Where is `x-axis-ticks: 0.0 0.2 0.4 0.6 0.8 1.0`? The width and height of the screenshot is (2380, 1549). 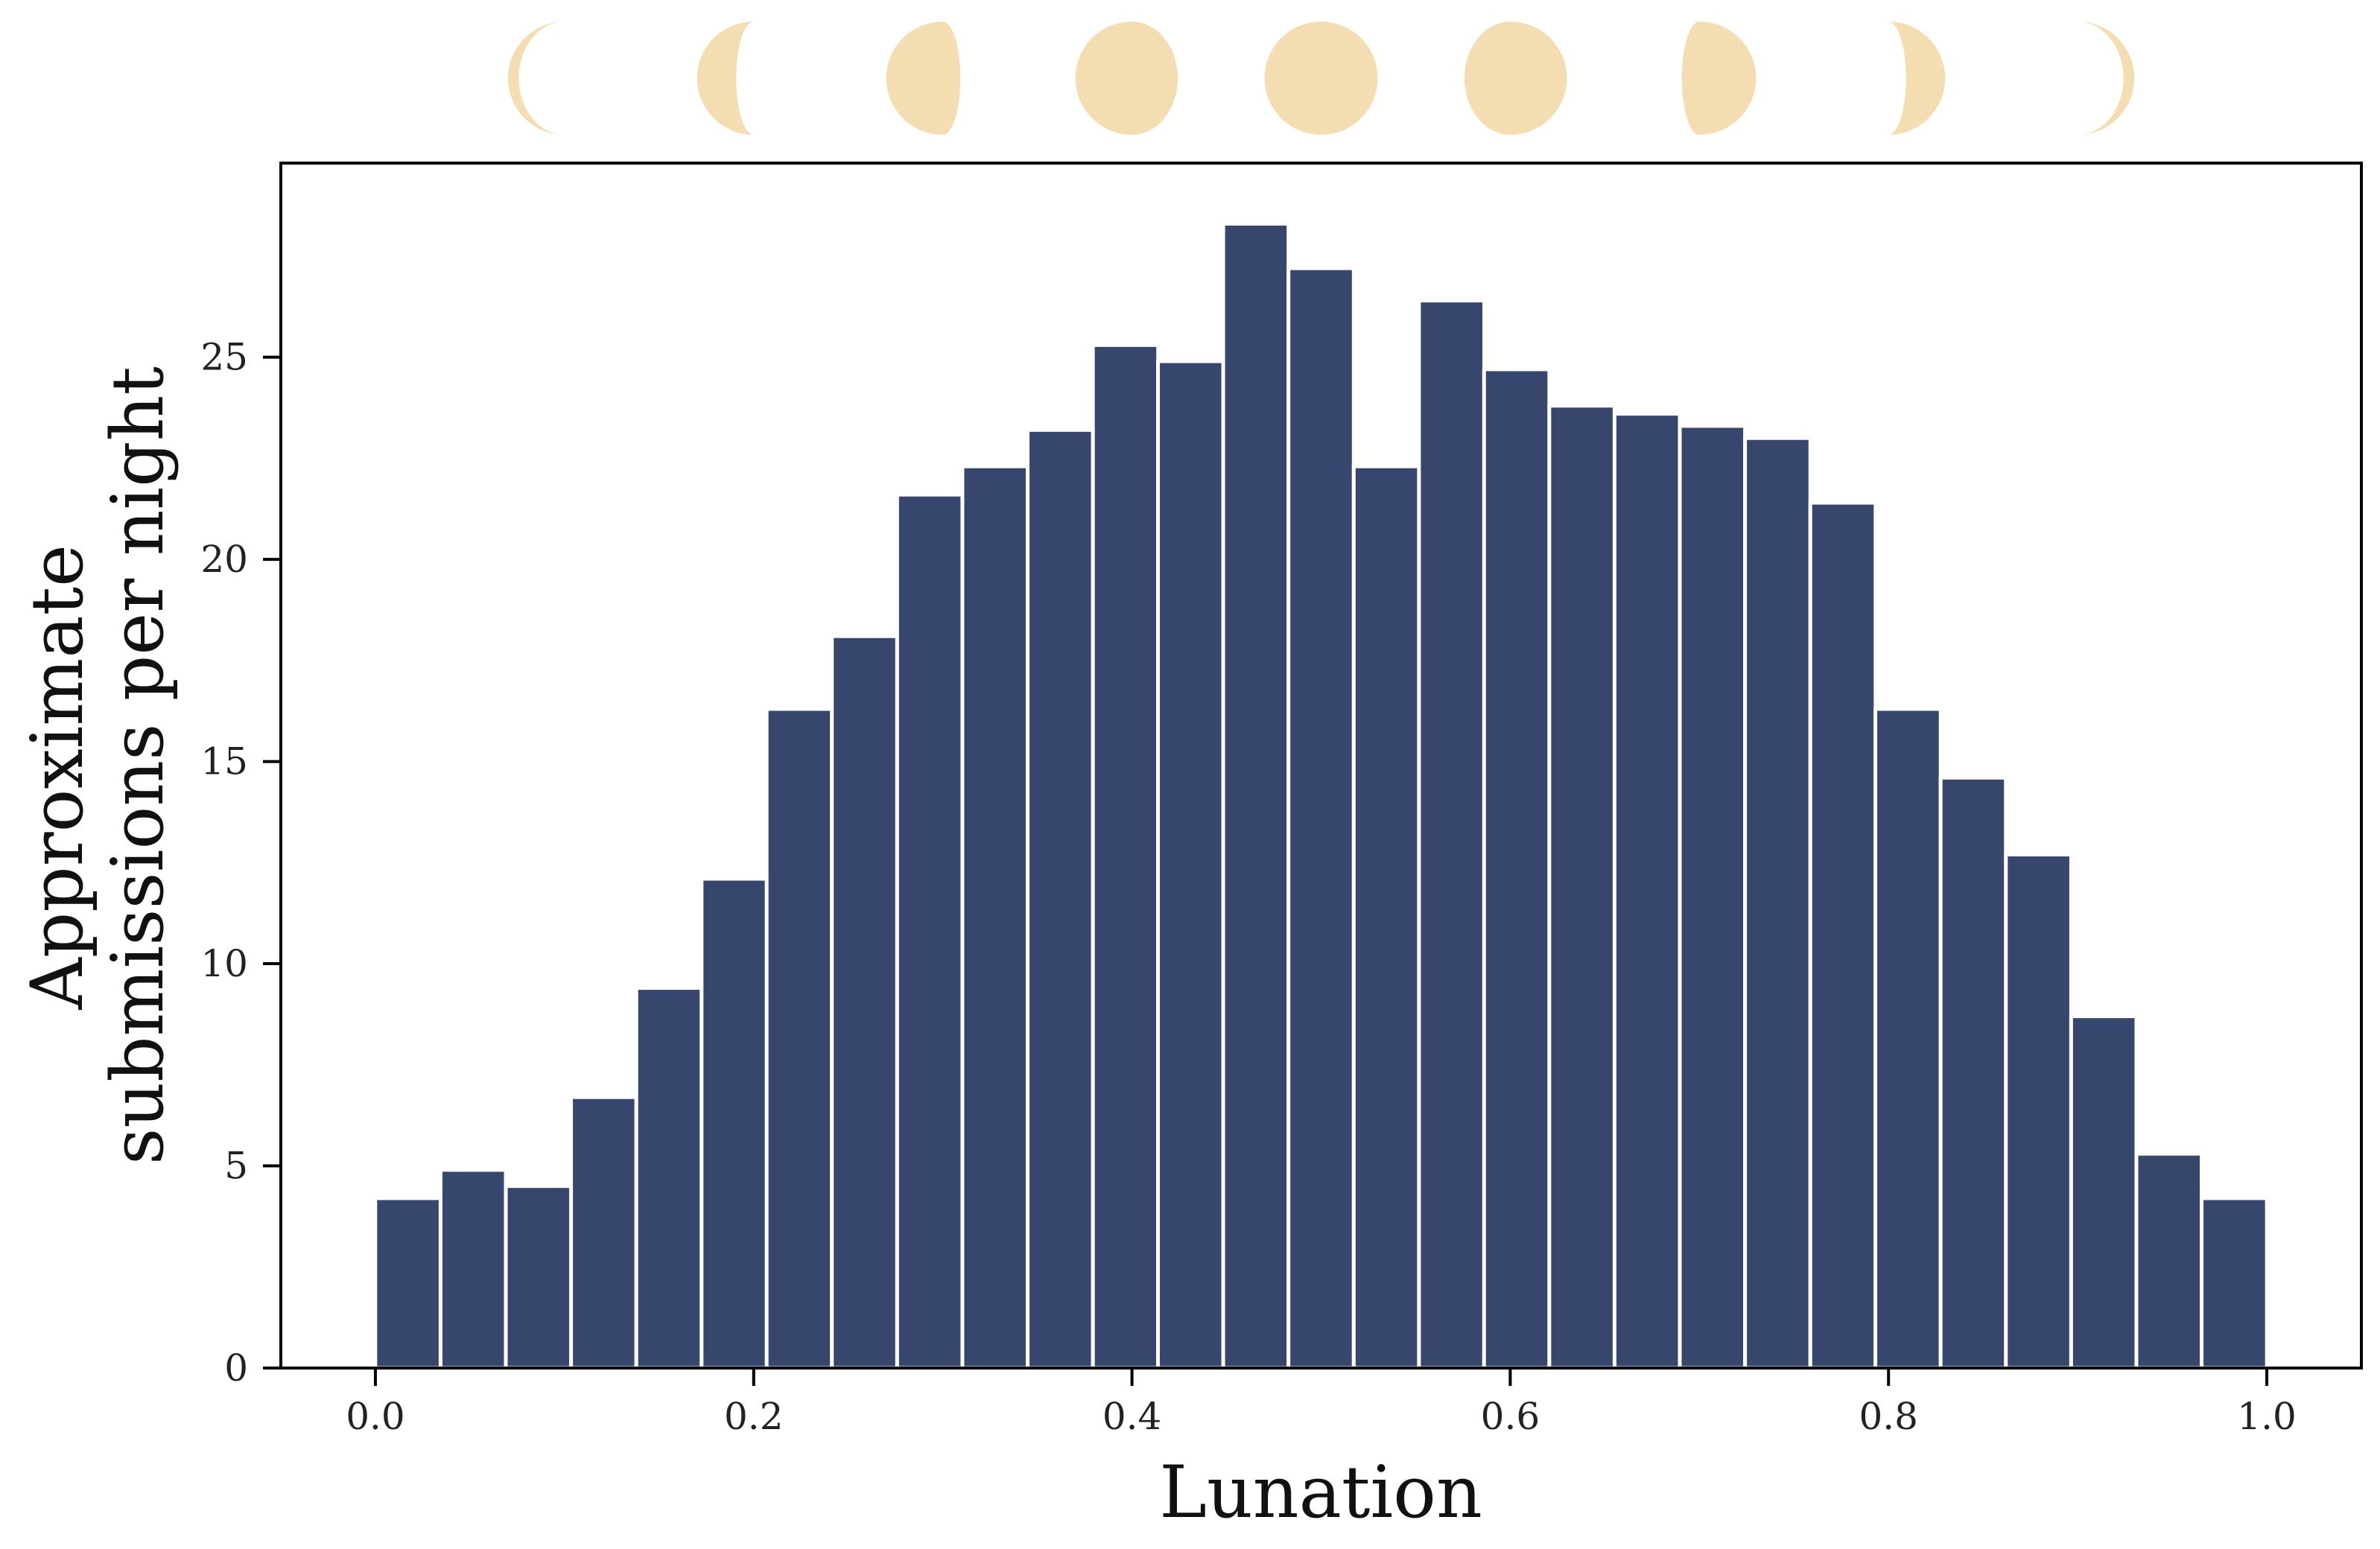
x-axis-ticks: 0.0 0.2 0.4 0.6 0.8 1.0 is located at coordinates (1321, 1403).